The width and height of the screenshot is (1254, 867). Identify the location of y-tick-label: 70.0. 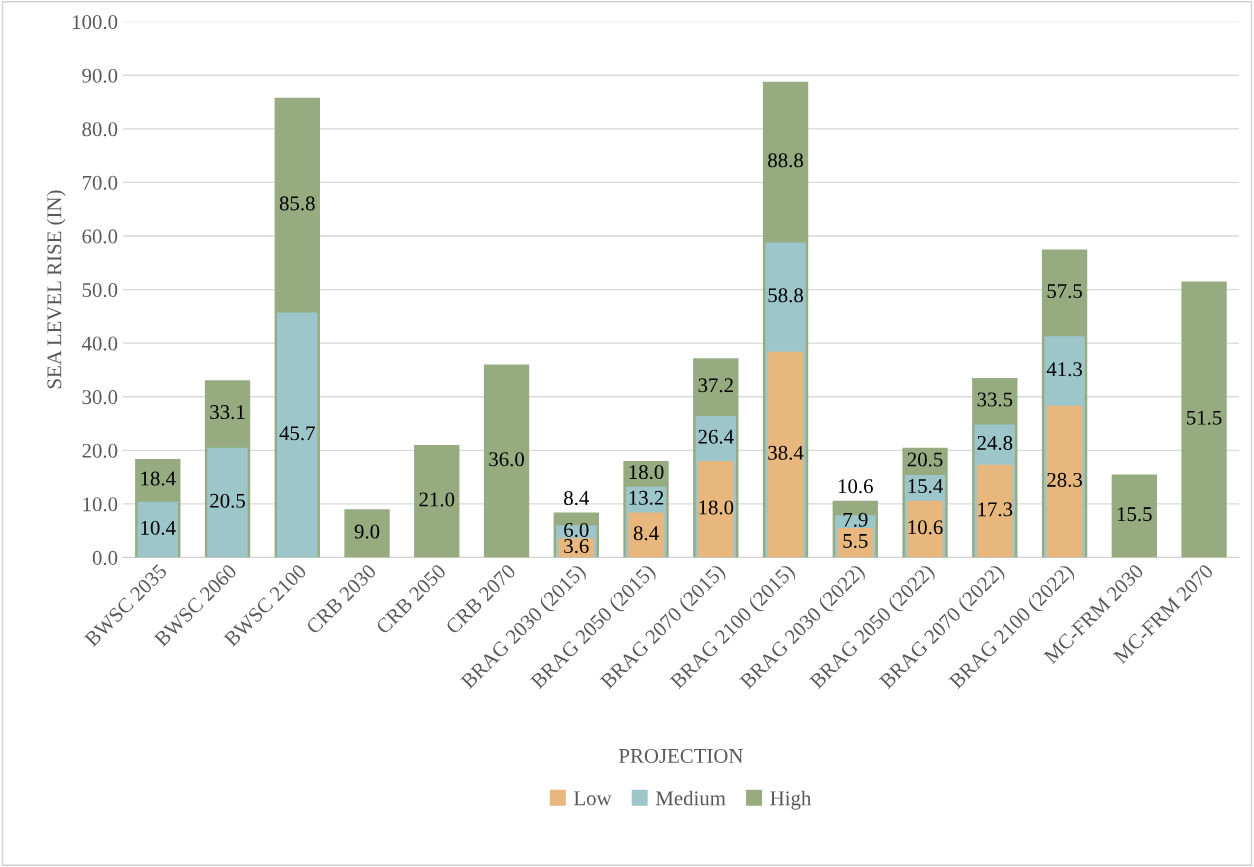
(100, 182).